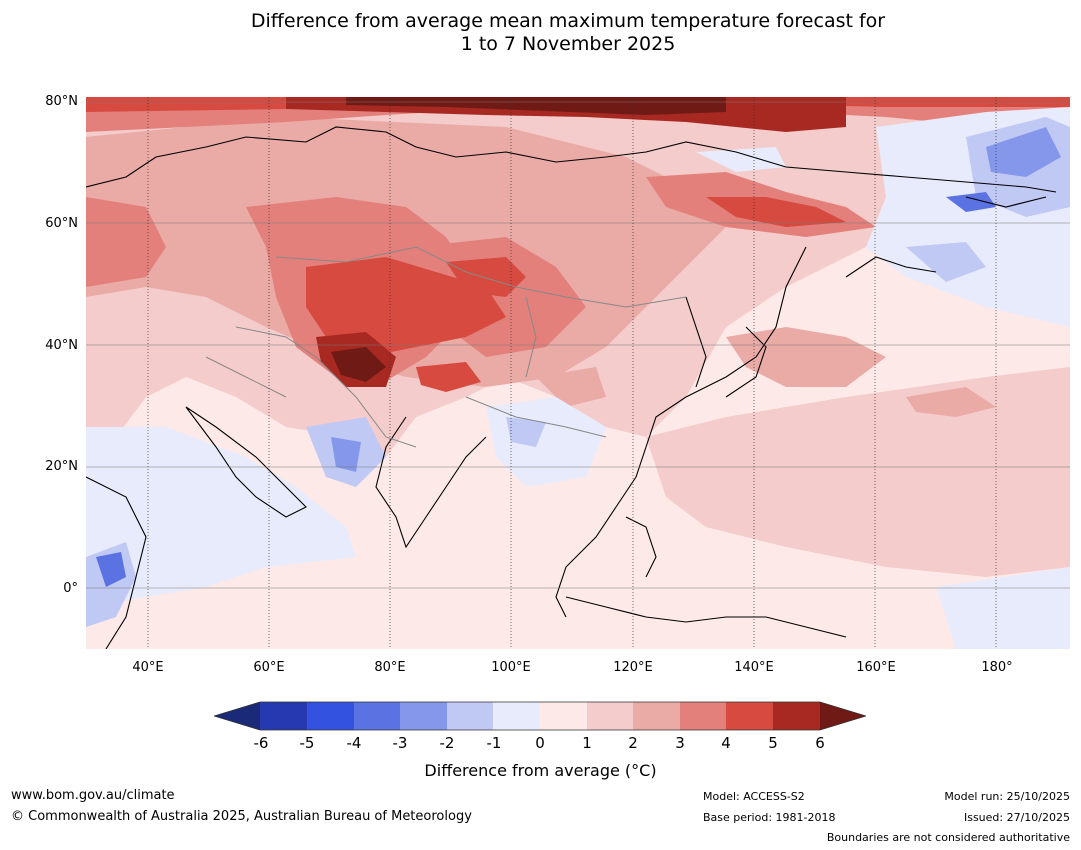 The image size is (1081, 850). What do you see at coordinates (61, 466) in the screenshot?
I see `lat-label-20n: 20°N` at bounding box center [61, 466].